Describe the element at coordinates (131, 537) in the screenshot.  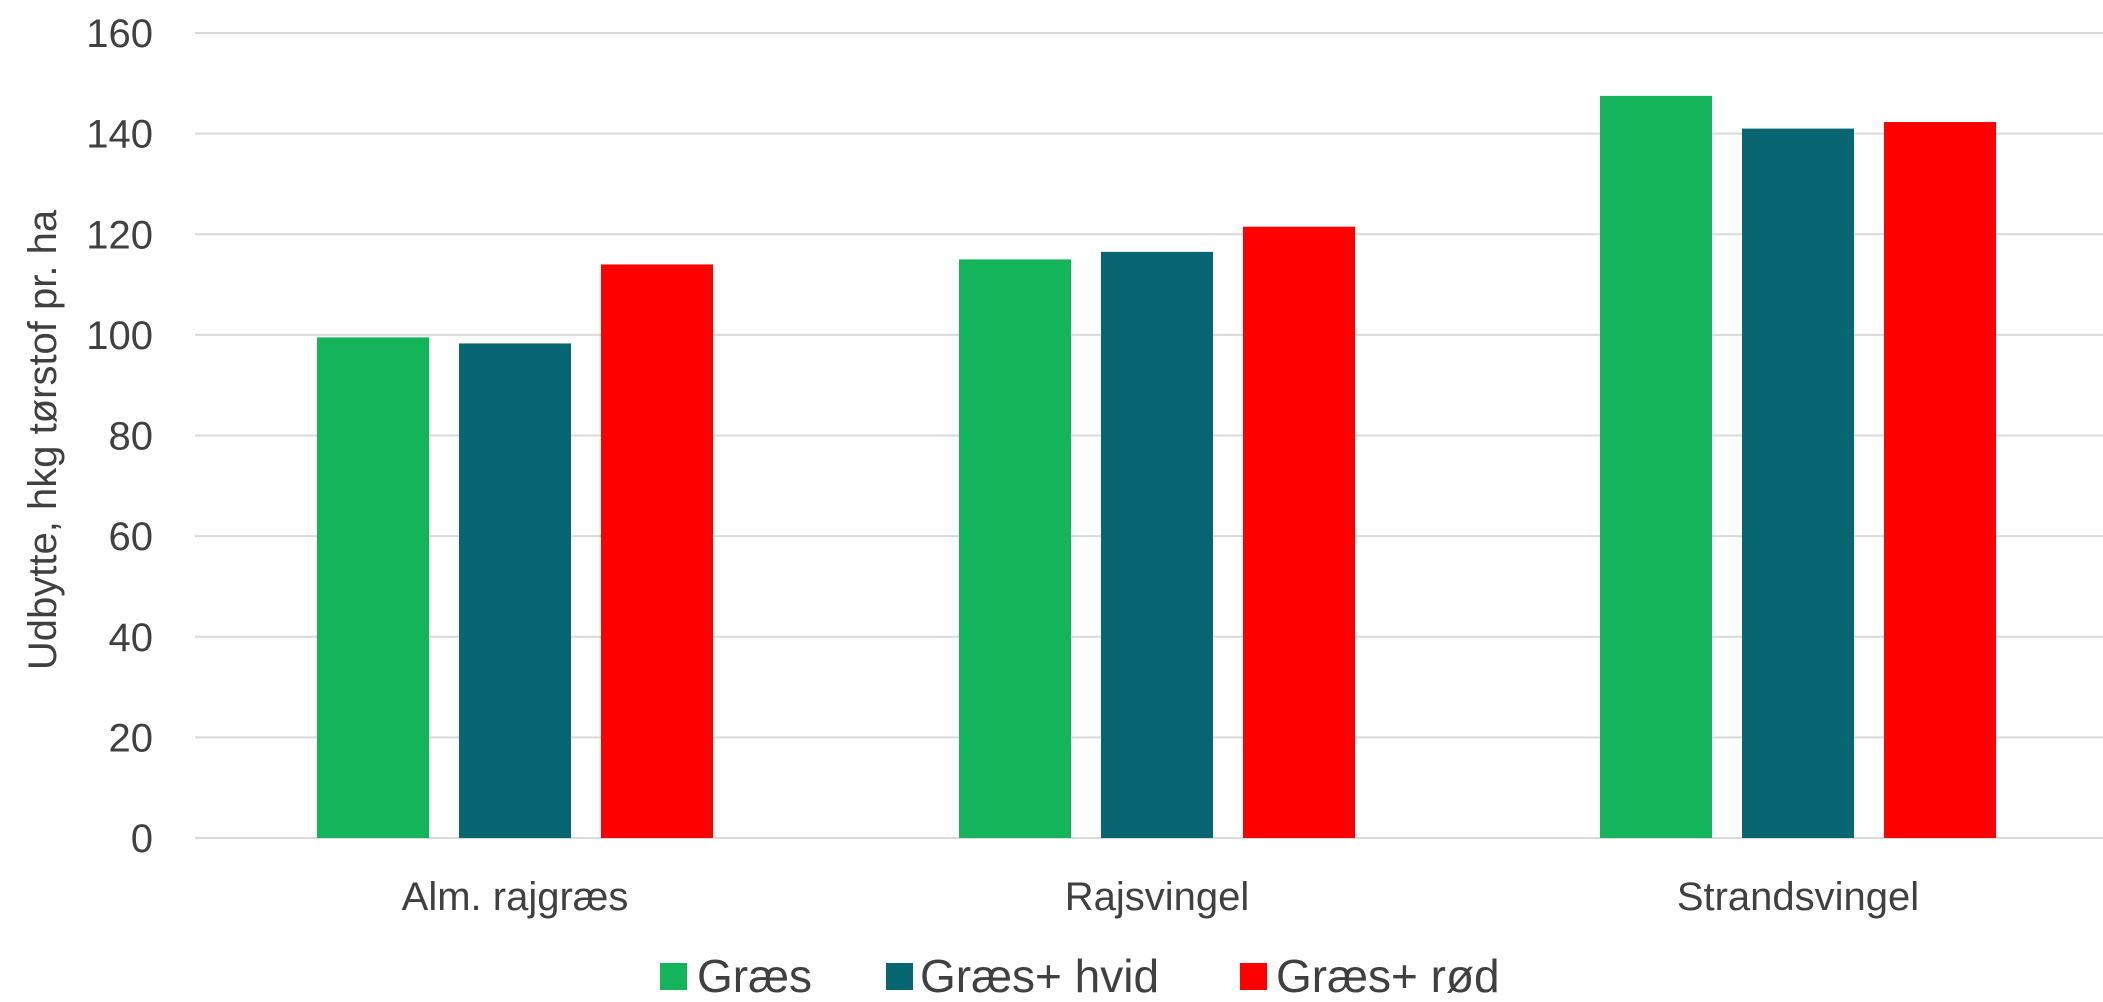
I see `y-tick-label: 60` at that location.